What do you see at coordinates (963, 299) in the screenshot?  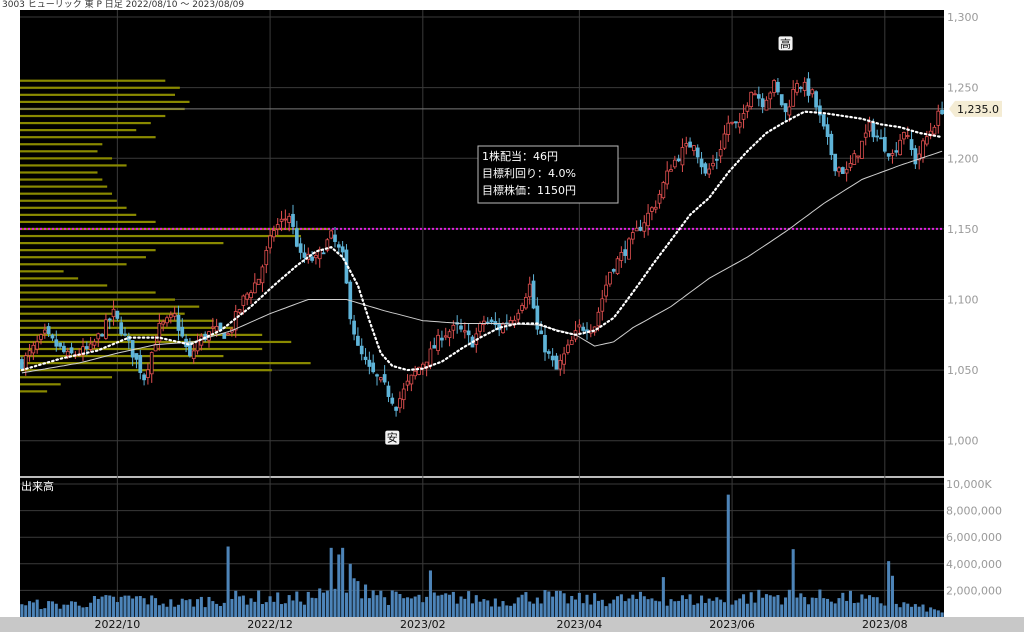 I see `price-tick-label: 1,100` at bounding box center [963, 299].